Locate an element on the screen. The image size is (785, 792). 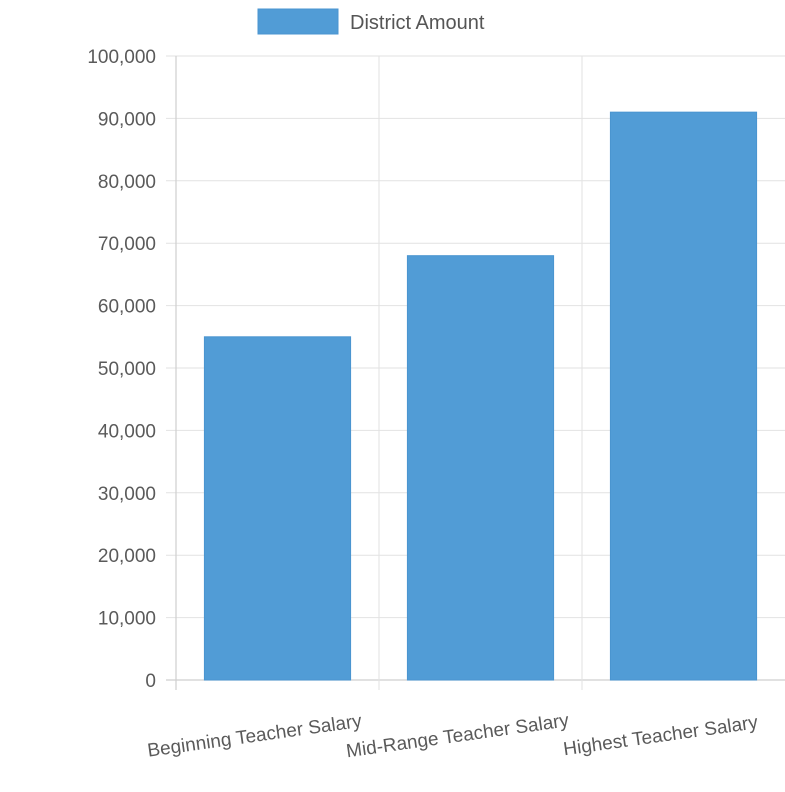
x-category-label: Beginning Teacher Salary is located at coordinates (254, 736).